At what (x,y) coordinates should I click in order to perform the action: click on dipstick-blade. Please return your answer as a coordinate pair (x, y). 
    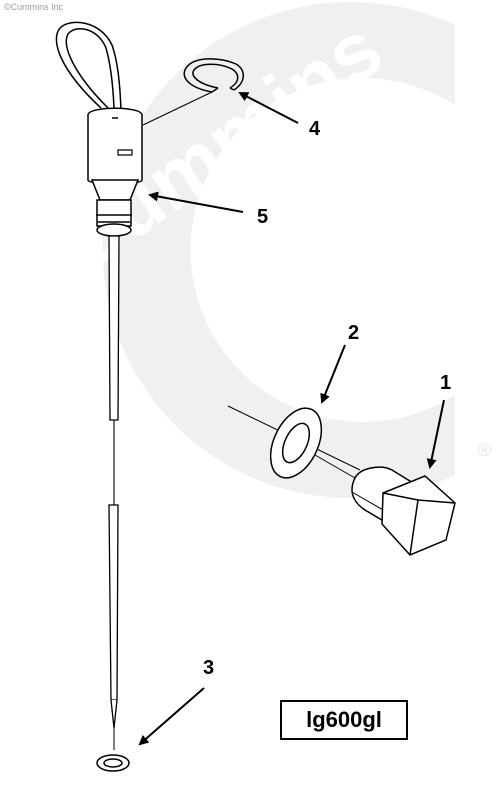
    Looking at the image, I should click on (114, 492).